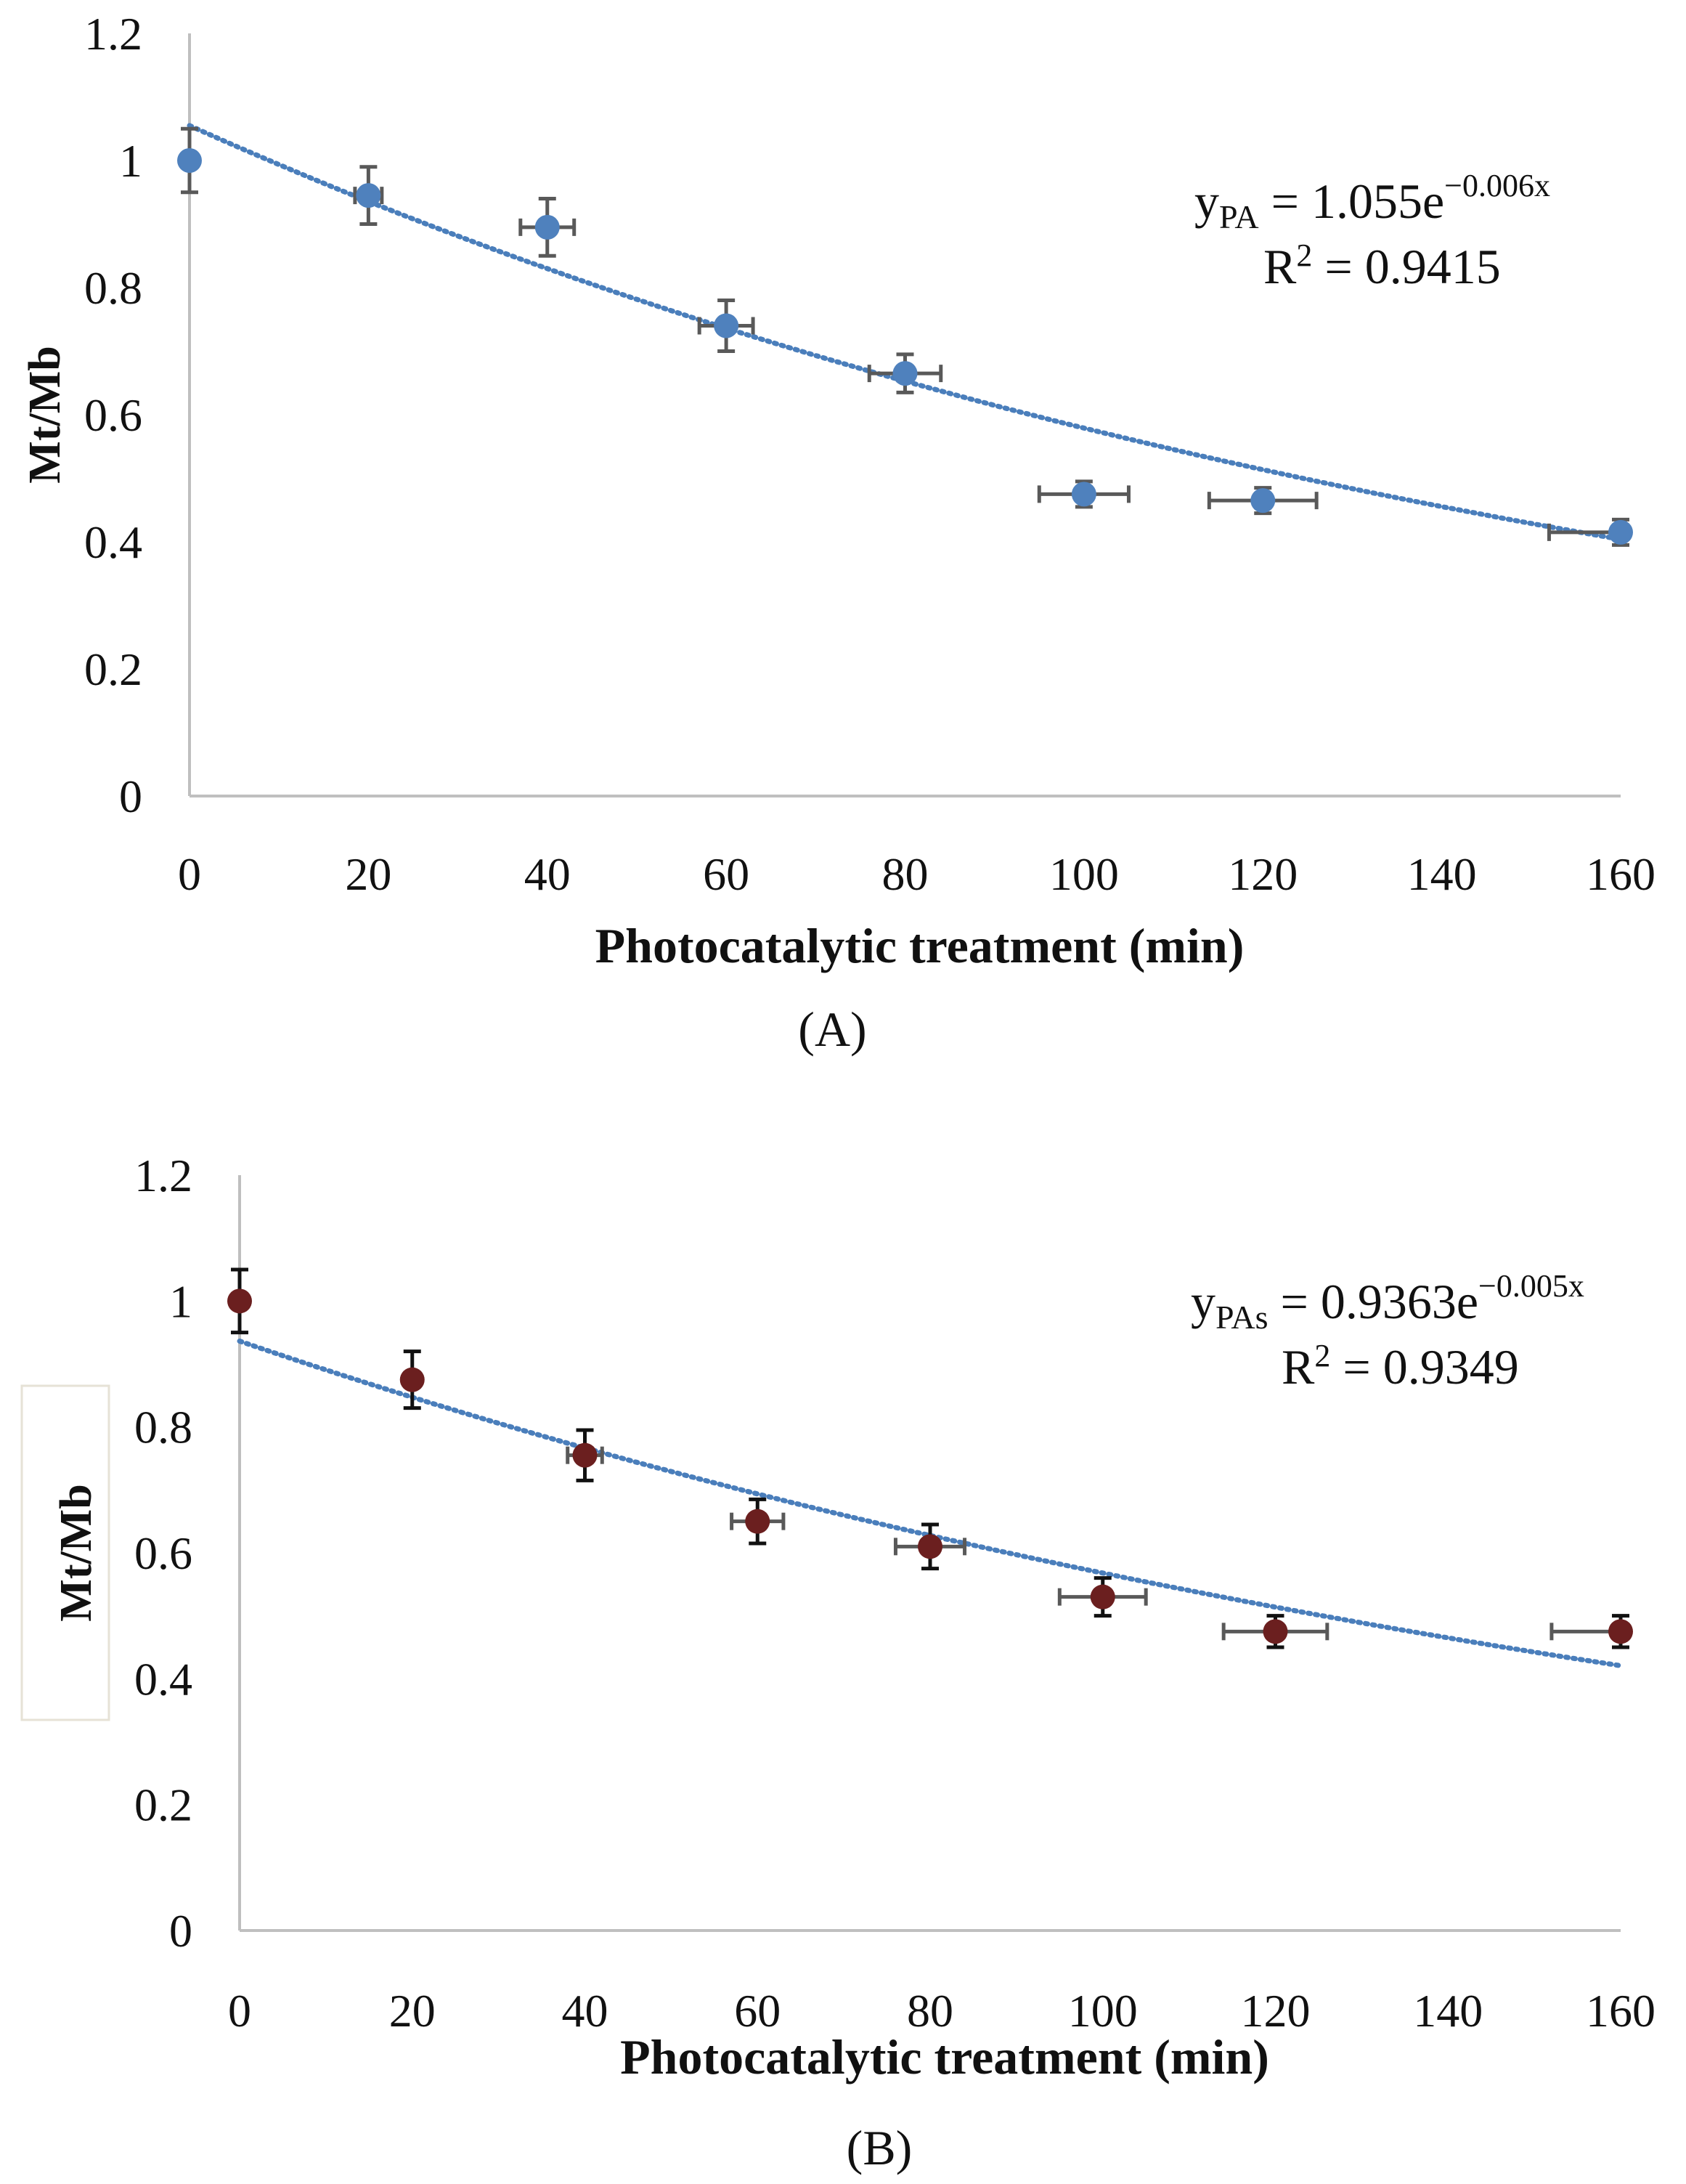 The image size is (1686, 2184). What do you see at coordinates (1352, 201) in the screenshot?
I see `equation-body: = 1.055e` at bounding box center [1352, 201].